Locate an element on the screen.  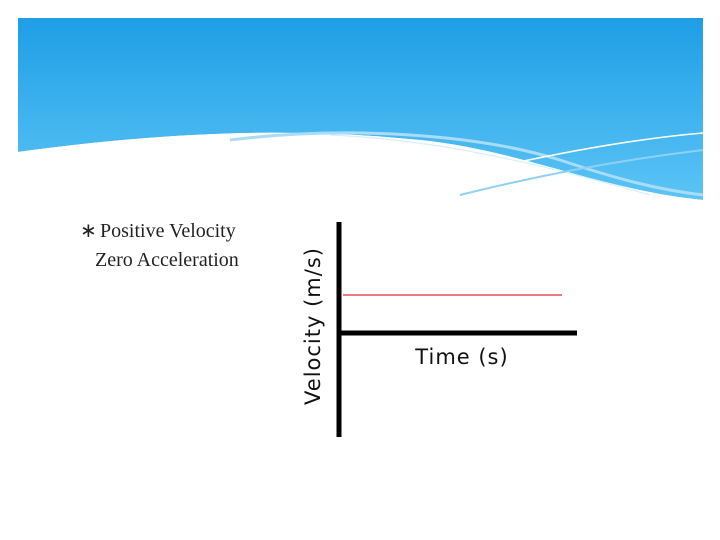
bullet-line: Zero Acceleration is located at coordinates (167, 260).